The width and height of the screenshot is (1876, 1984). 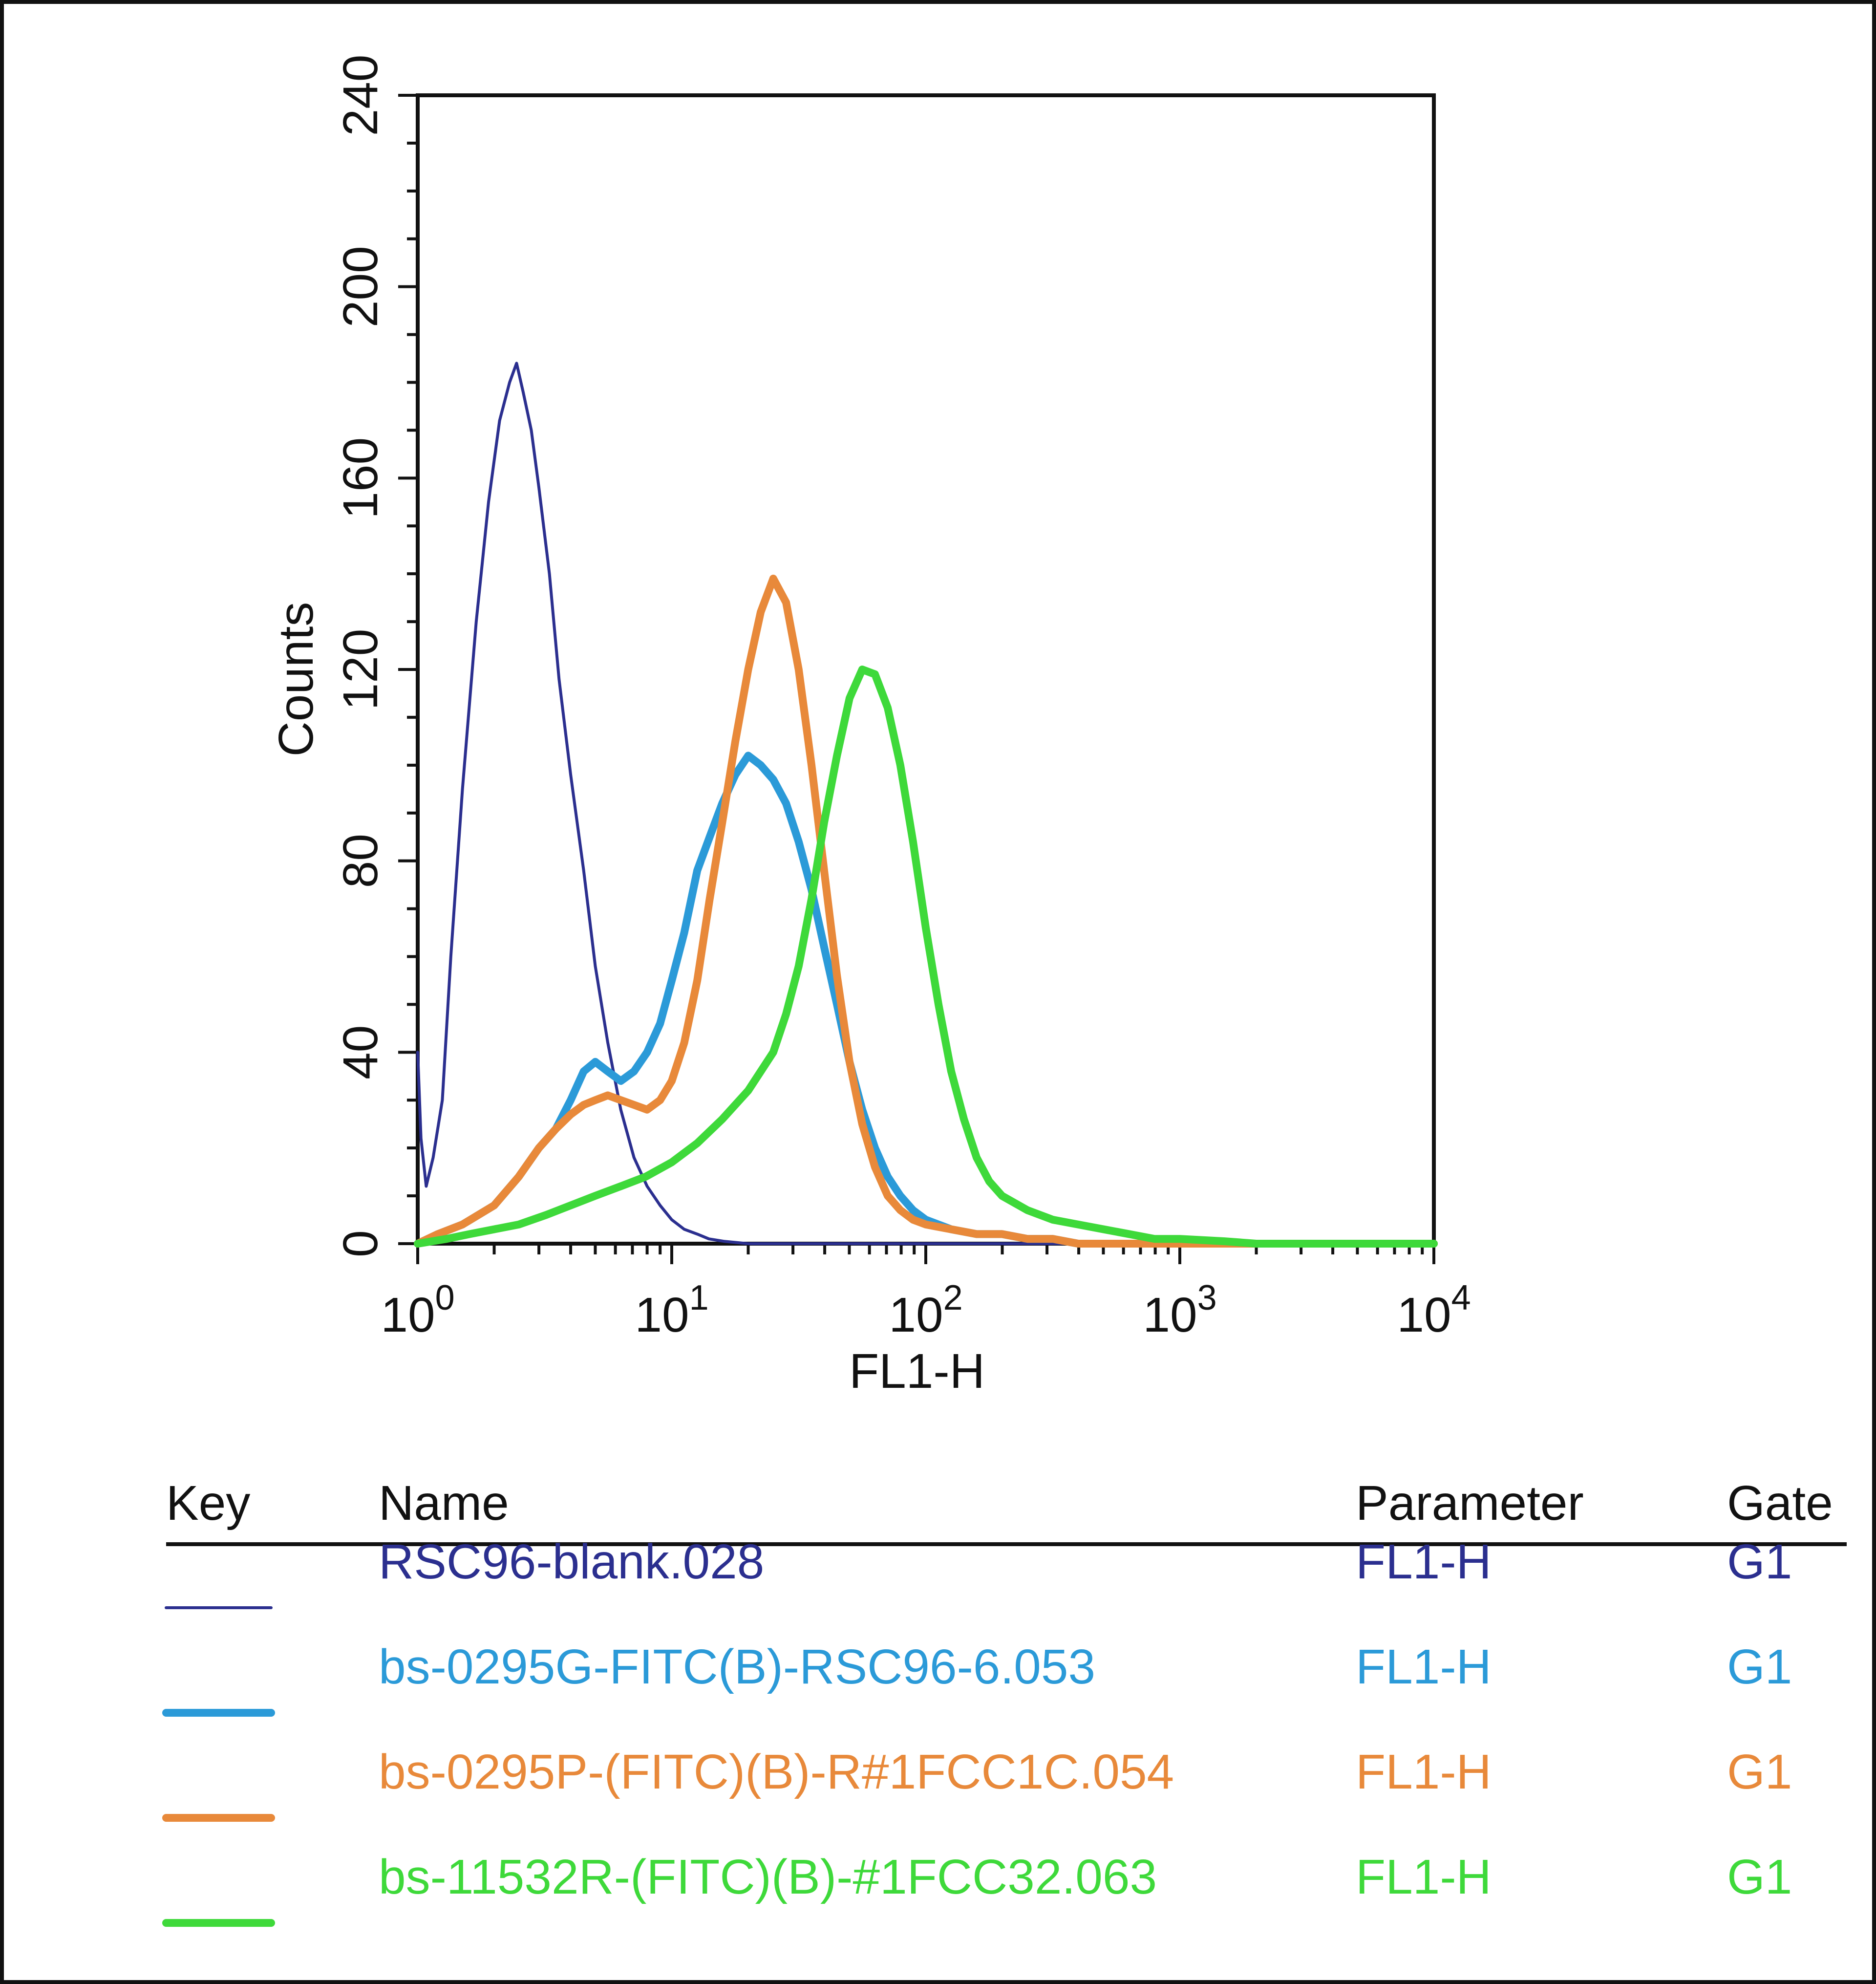 What do you see at coordinates (1780, 1503) in the screenshot?
I see `legend-header-gate: Gate` at bounding box center [1780, 1503].